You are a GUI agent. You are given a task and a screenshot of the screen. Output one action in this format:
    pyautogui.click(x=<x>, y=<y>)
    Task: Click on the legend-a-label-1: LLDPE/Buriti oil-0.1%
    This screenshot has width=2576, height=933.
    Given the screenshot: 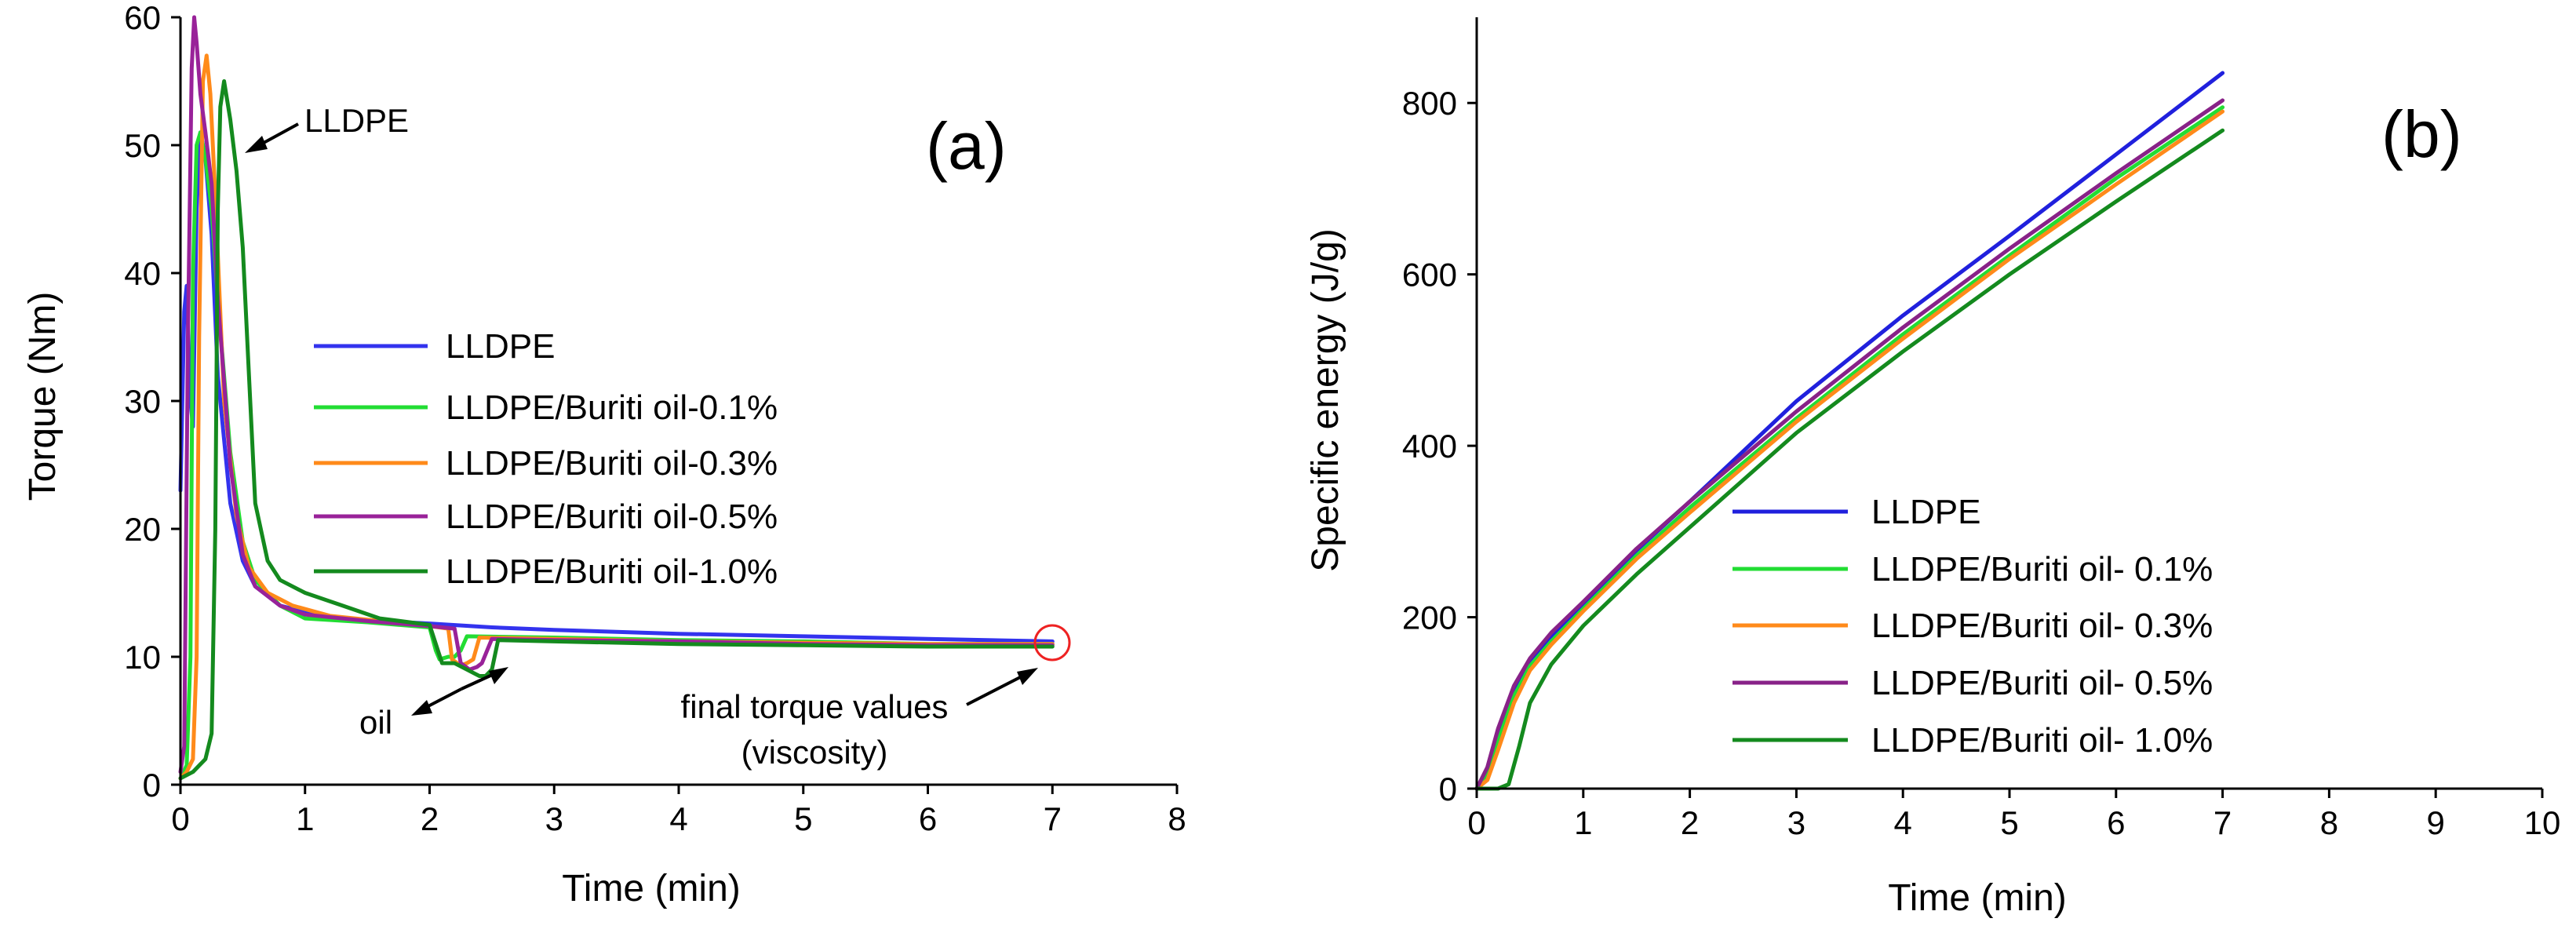 What is the action you would take?
    pyautogui.click(x=612, y=407)
    